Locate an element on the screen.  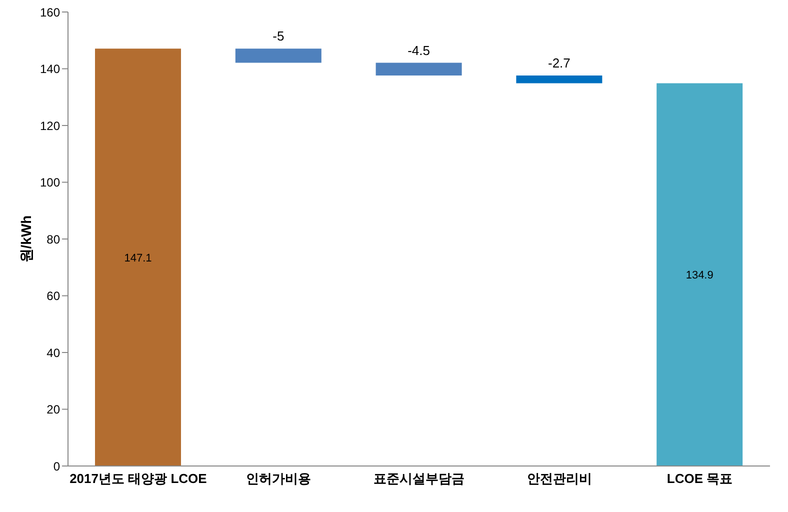
data-label: 147.1 is located at coordinates (138, 258).